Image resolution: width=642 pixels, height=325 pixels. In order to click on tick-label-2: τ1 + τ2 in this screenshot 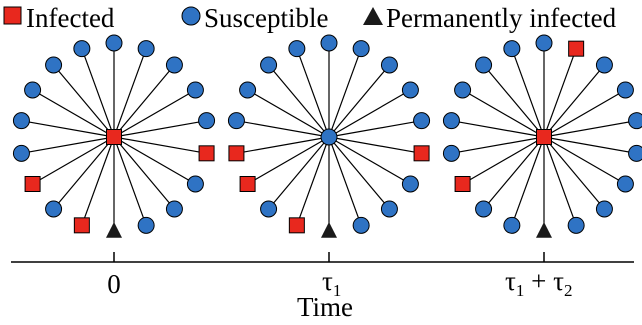, I will do `click(538, 283)`.